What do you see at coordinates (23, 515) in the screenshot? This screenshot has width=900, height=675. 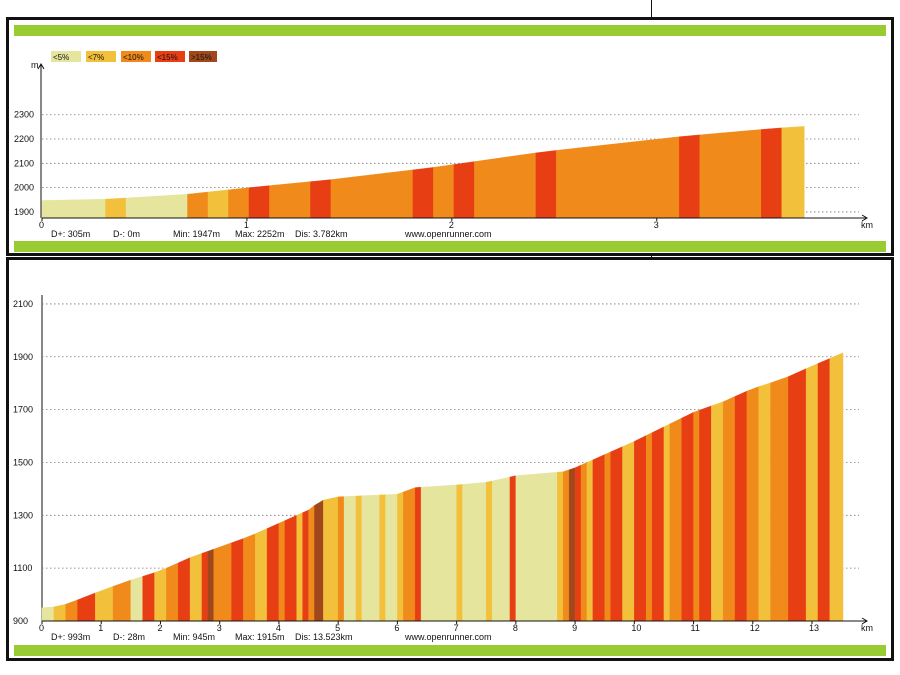 I see `y-tick-label: 1300` at bounding box center [23, 515].